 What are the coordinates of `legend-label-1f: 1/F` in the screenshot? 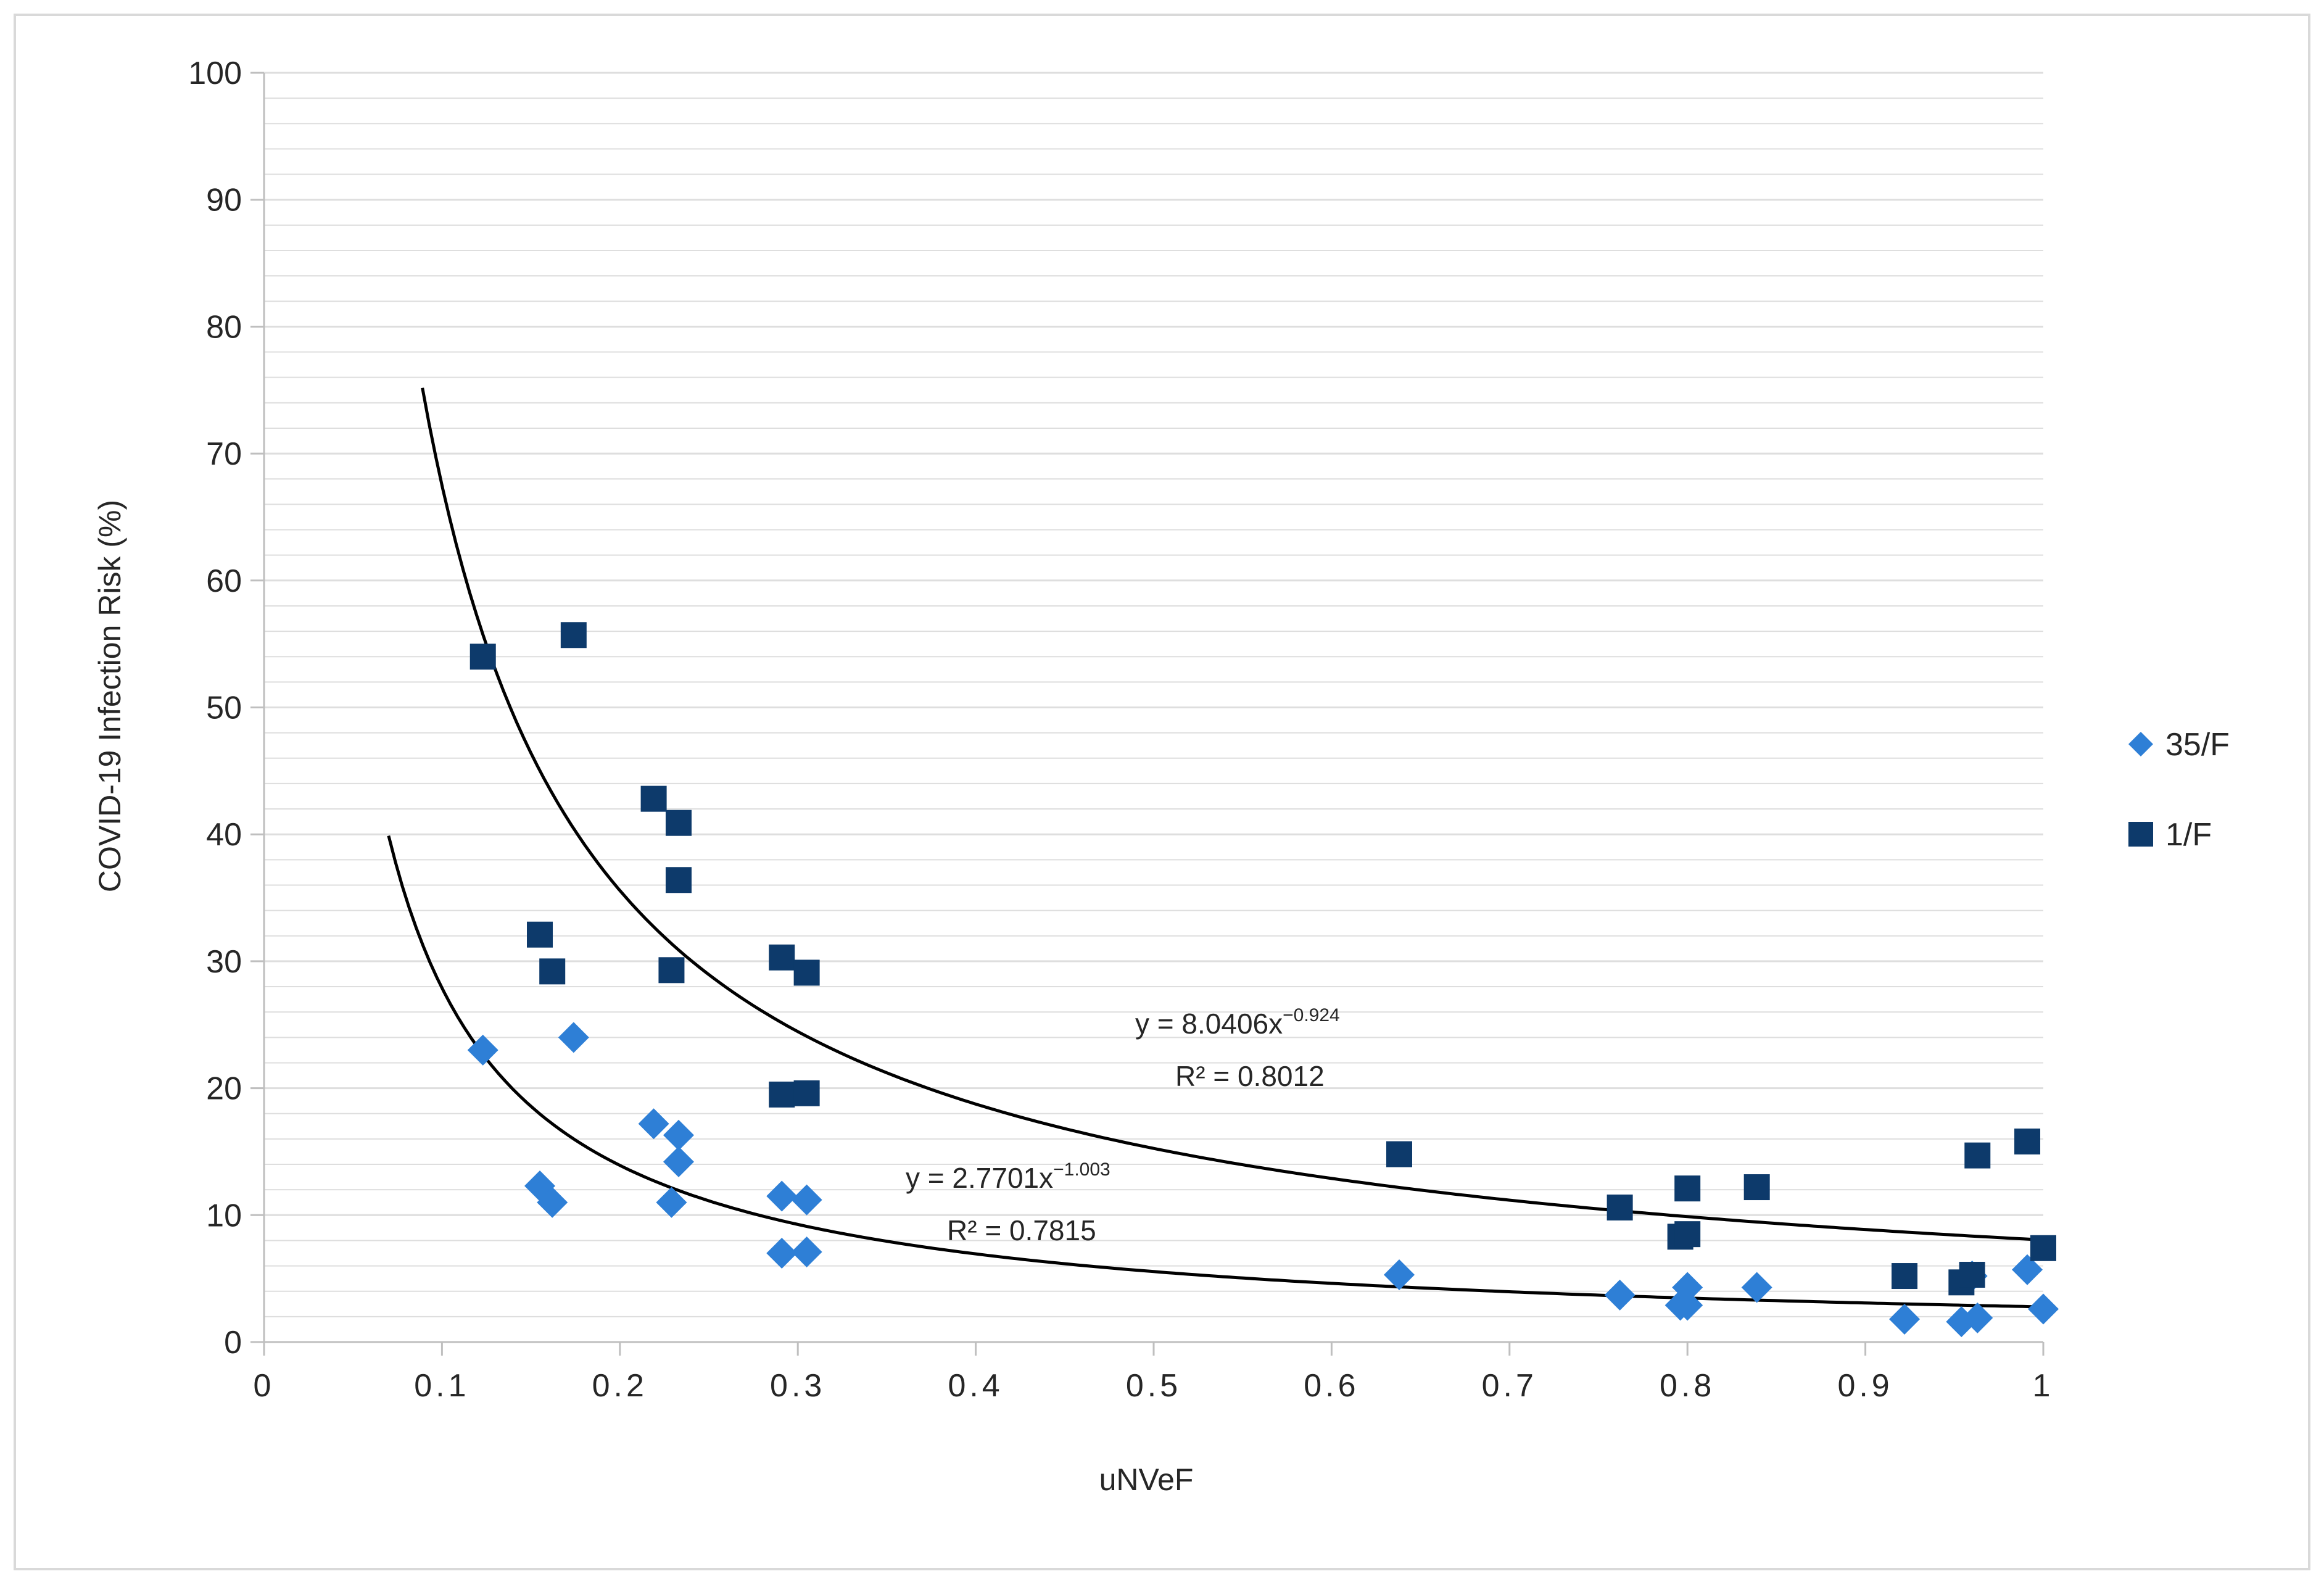 It's located at (2189, 835).